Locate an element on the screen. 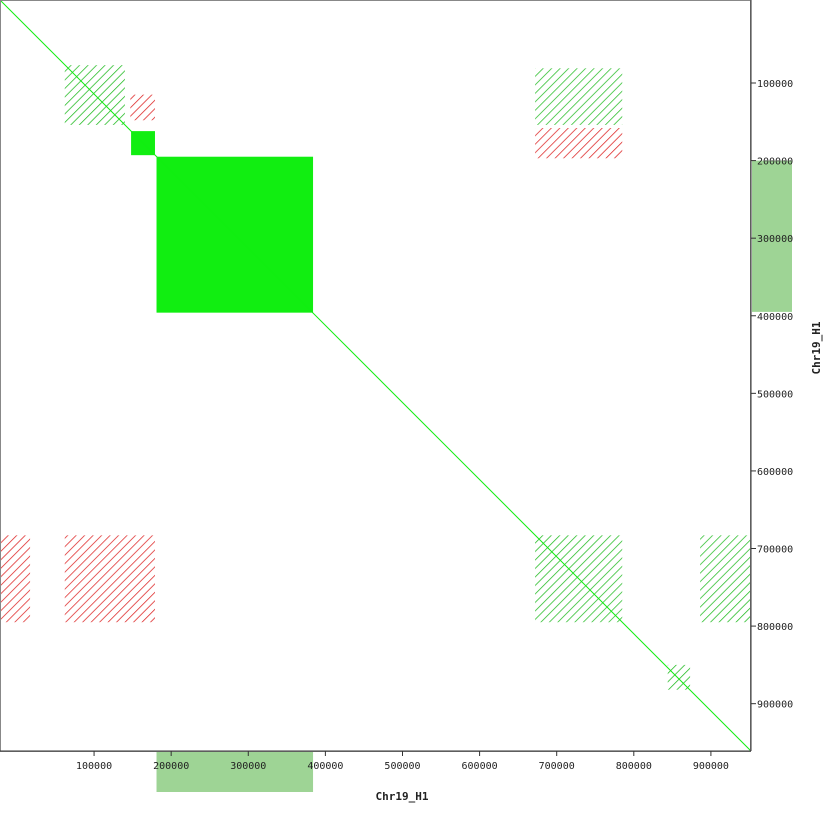 The image size is (830, 830). x-highlight is located at coordinates (235, 772).